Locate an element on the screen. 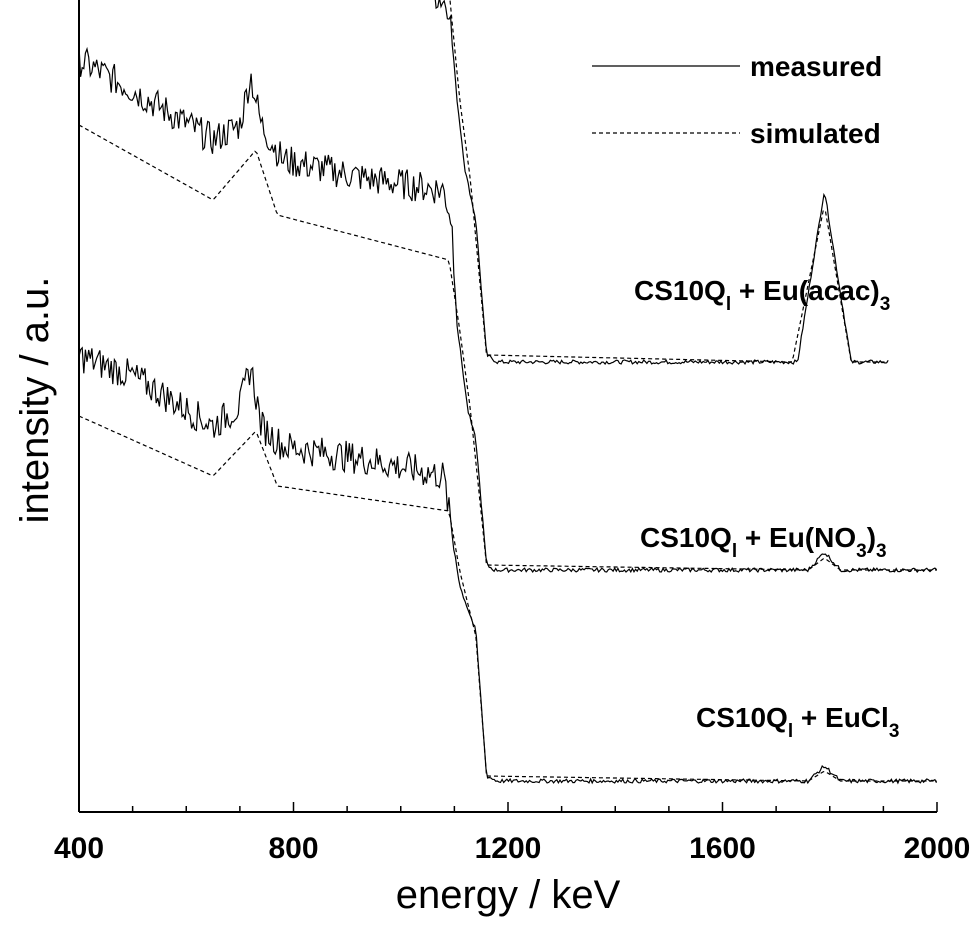 The height and width of the screenshot is (930, 977). x-tick-layer: 400 800 1200 1600 2000 is located at coordinates (512, 833).